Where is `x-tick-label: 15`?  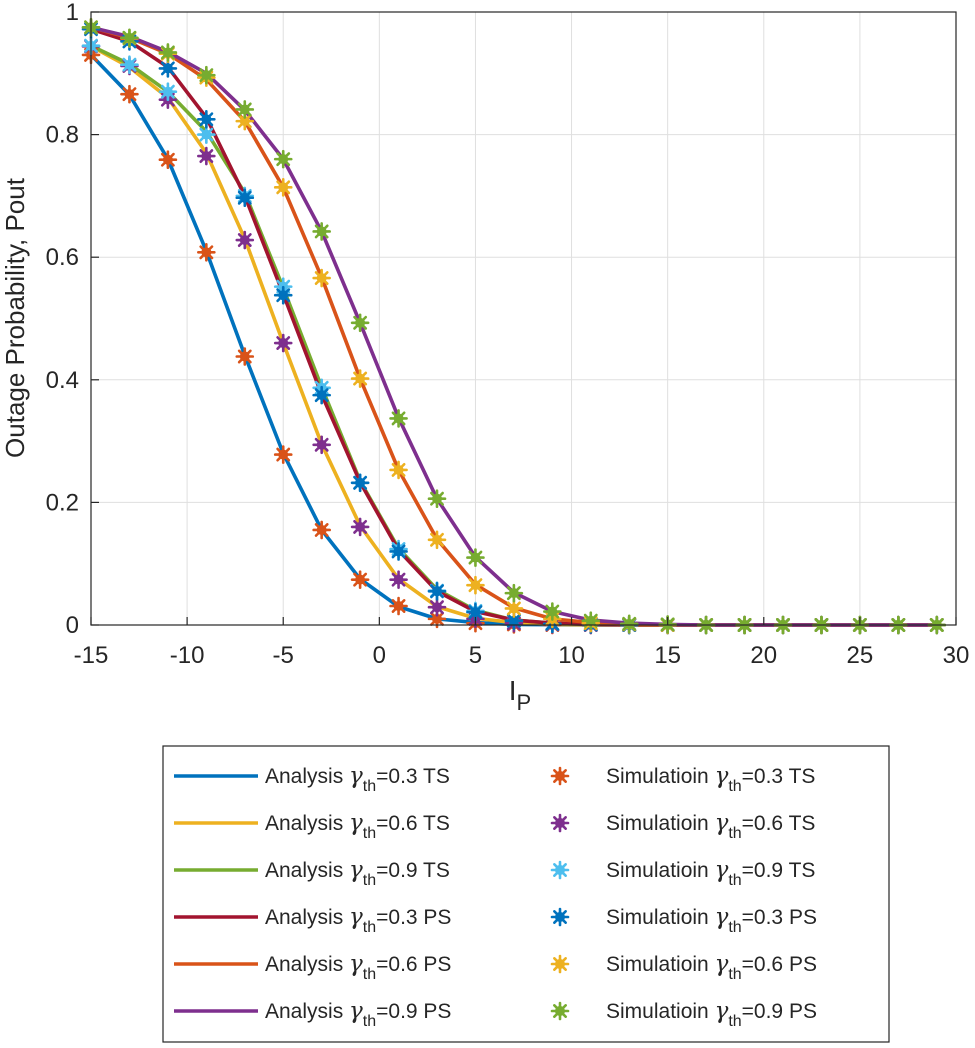 x-tick-label: 15 is located at coordinates (667, 655).